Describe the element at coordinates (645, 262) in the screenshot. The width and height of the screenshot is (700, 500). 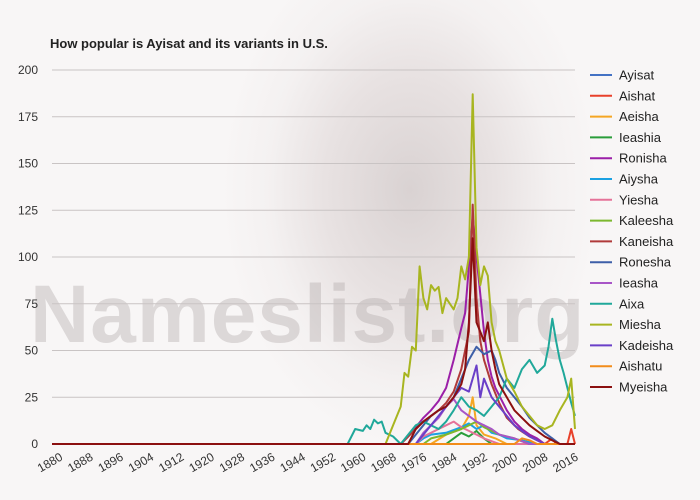
I see `legend-label-ronesha: Ronesha` at that location.